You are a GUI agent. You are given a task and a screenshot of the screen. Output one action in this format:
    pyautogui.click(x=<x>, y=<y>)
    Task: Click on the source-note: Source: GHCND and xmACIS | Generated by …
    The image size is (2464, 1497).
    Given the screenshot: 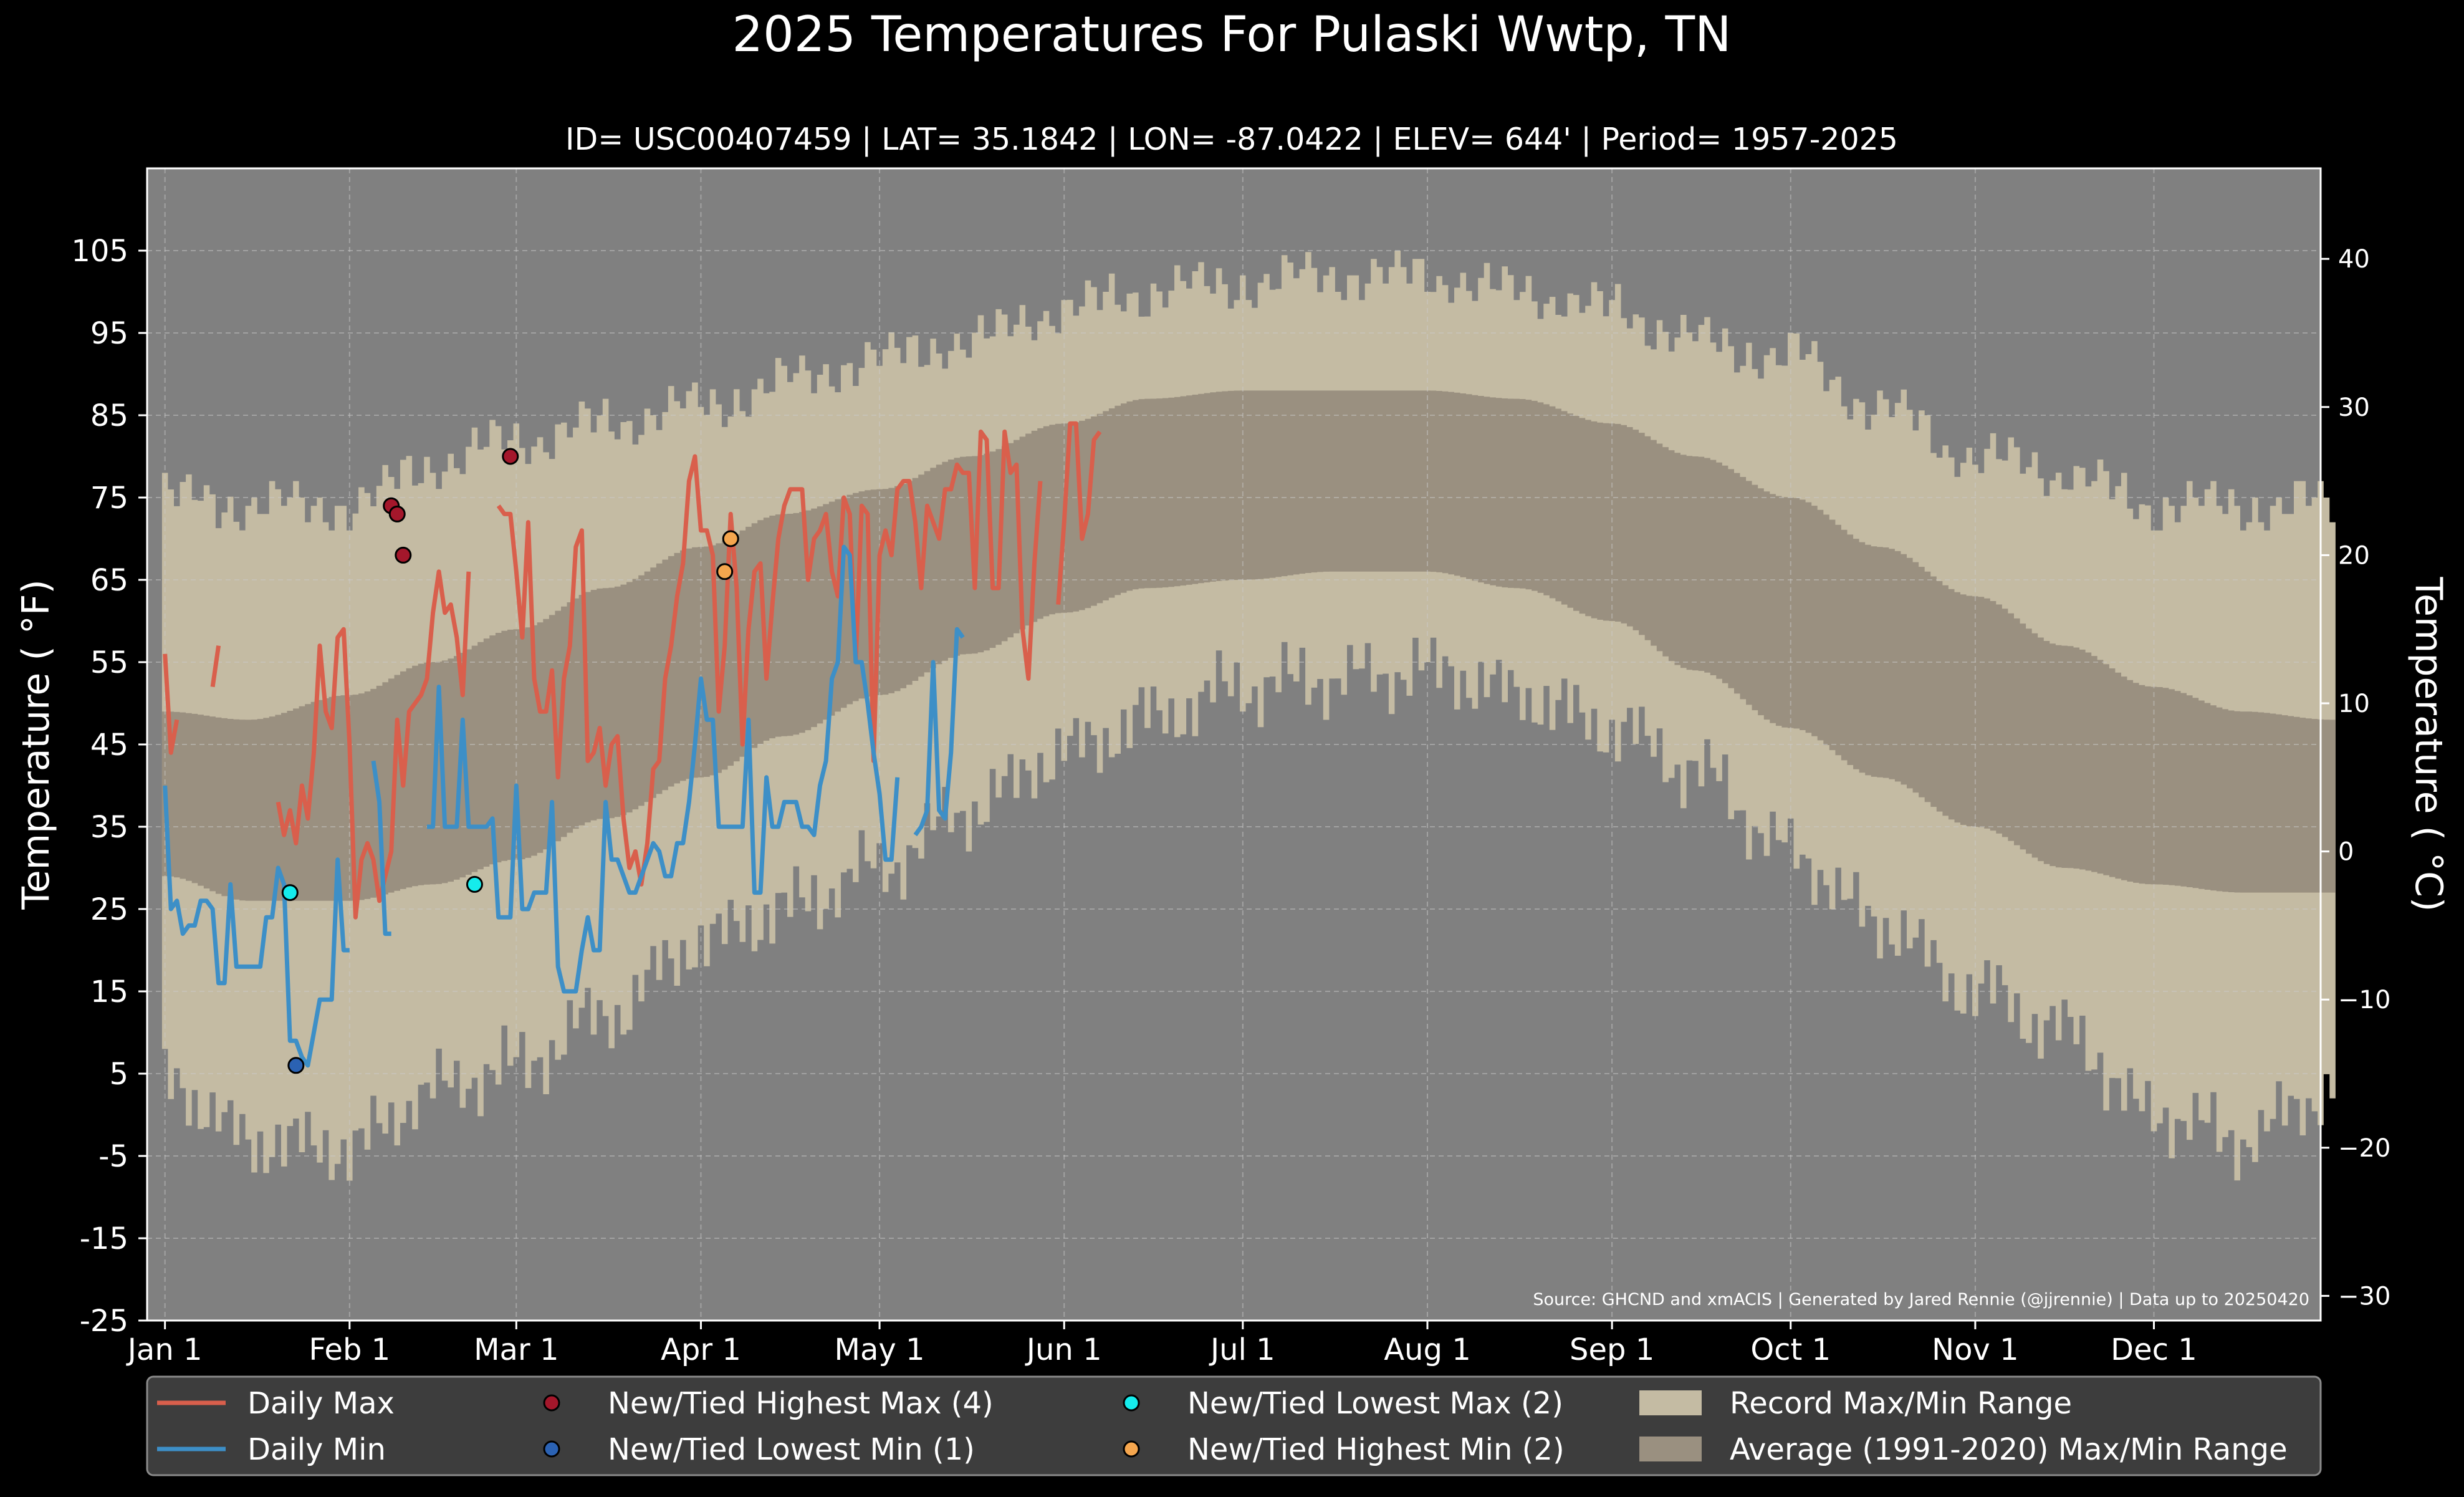 What is the action you would take?
    pyautogui.click(x=1921, y=1299)
    